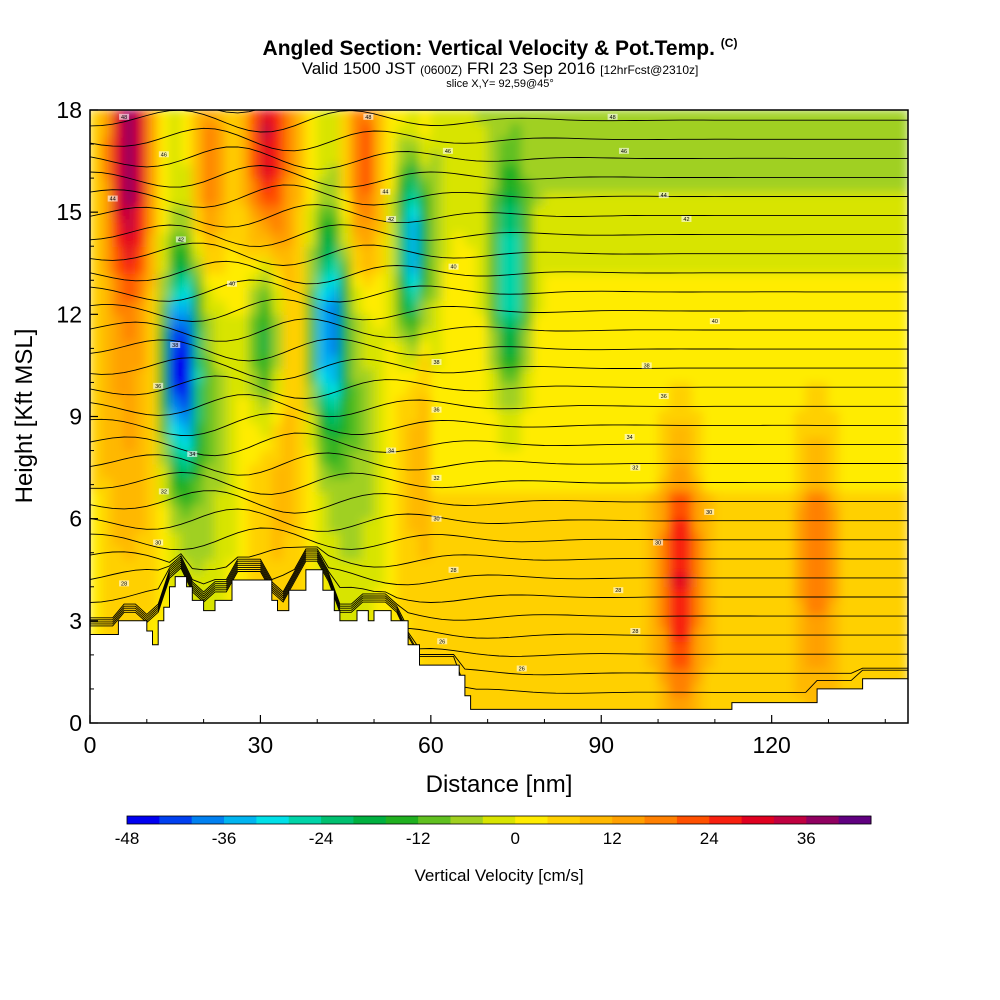 This screenshot has width=1000, height=1000. Describe the element at coordinates (321, 838) in the screenshot. I see `colorbar-tick-label: -24` at that location.